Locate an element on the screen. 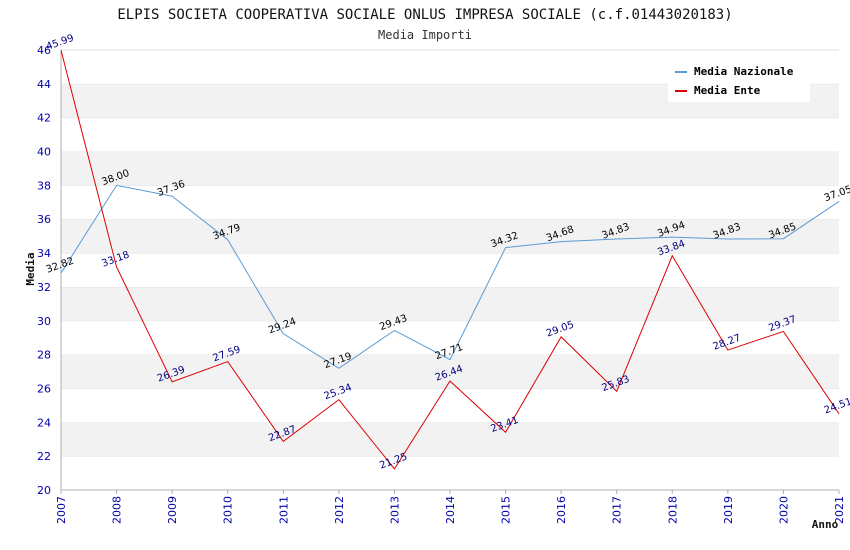 This screenshot has width=850, height=550. x-tick-label: 2014 is located at coordinates (450, 510).